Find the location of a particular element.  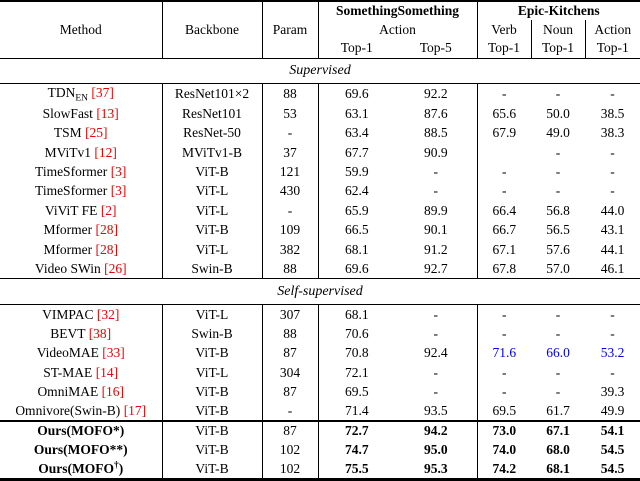

citation-link: [2] is located at coordinates (108, 210).